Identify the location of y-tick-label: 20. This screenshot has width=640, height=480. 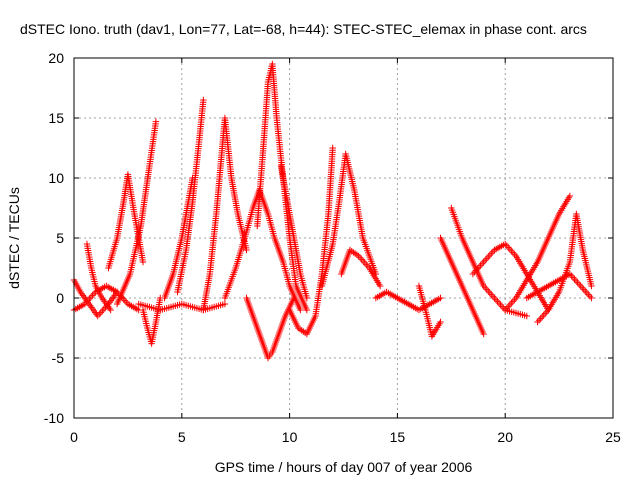
(56, 58).